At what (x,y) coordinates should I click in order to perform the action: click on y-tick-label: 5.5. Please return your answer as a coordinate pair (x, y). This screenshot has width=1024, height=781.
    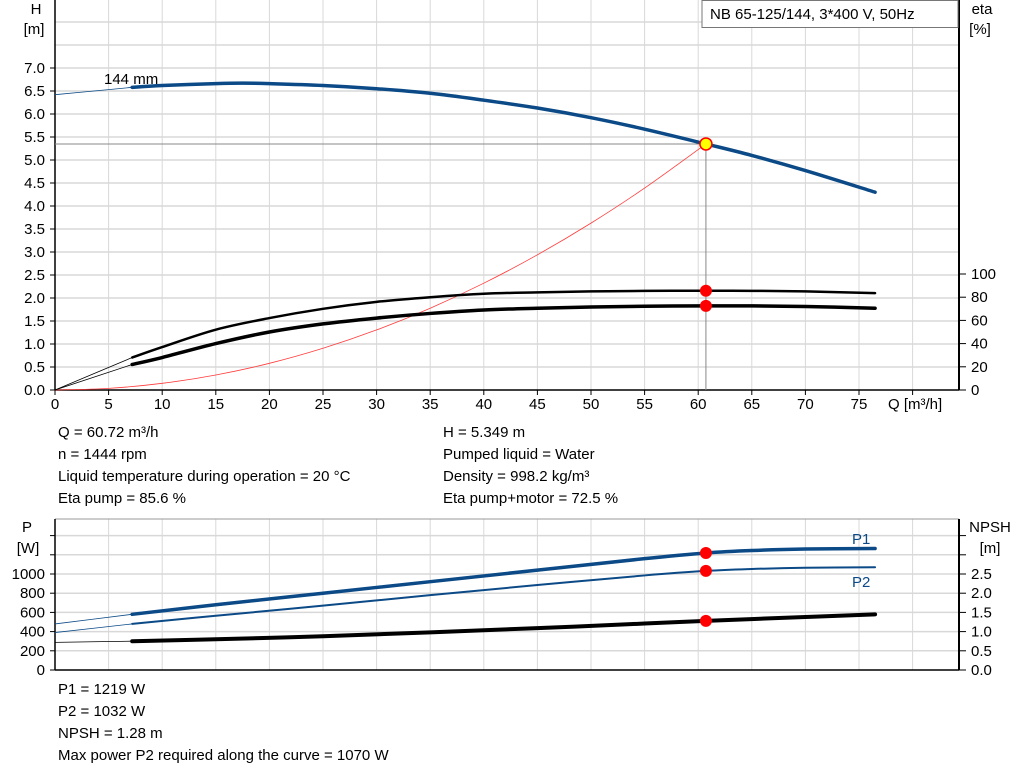
    Looking at the image, I should click on (34, 137).